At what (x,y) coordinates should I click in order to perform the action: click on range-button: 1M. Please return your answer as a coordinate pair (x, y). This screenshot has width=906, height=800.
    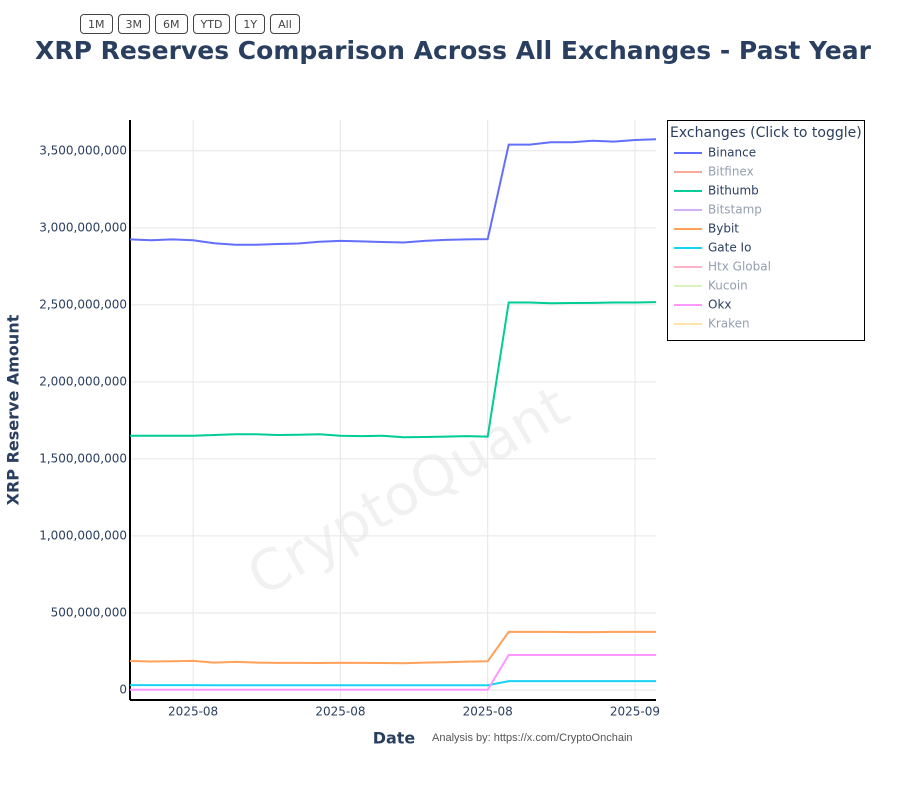
    Looking at the image, I should click on (96, 24).